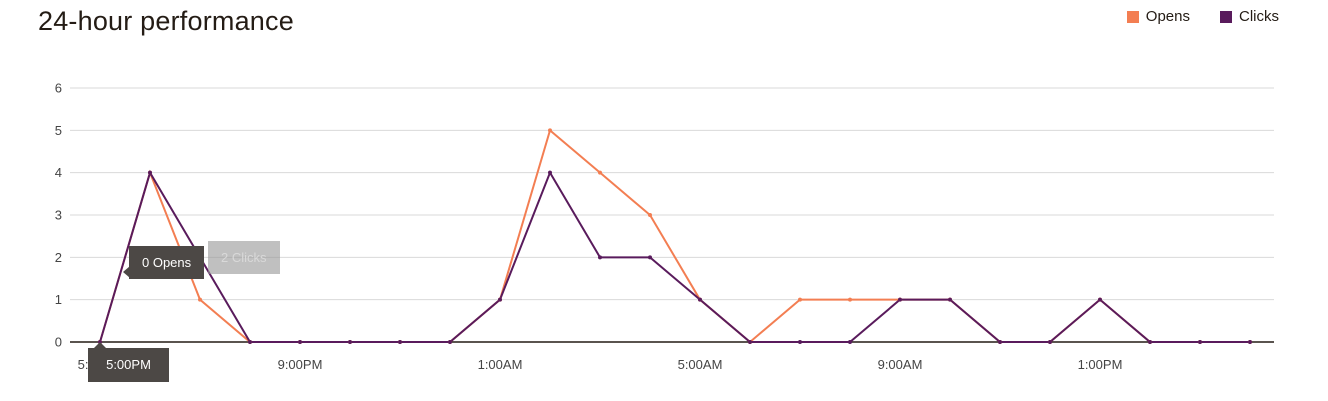  What do you see at coordinates (244, 257) in the screenshot?
I see `clicks-tooltip: 2 Clicks` at bounding box center [244, 257].